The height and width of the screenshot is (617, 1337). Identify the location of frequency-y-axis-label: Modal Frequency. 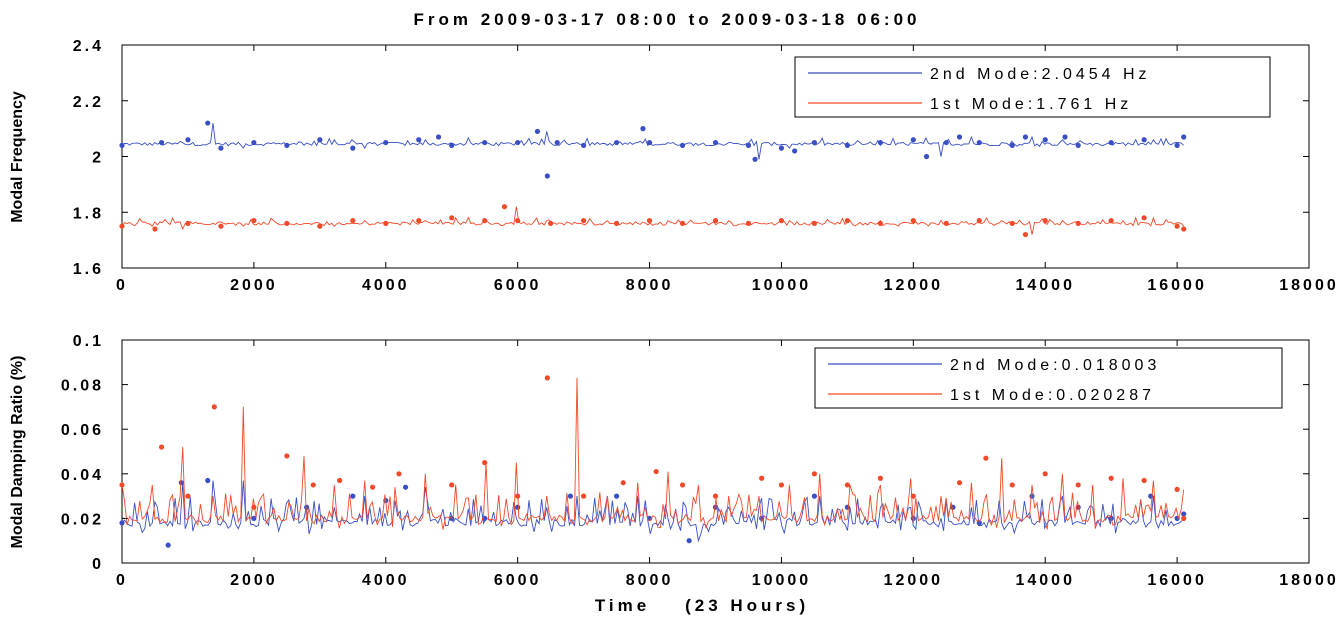
(17, 157).